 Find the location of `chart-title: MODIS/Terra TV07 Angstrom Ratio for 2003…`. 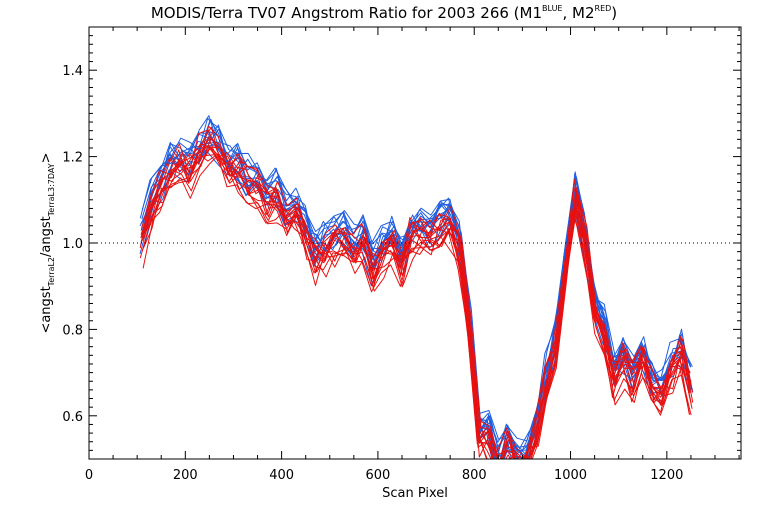

chart-title: MODIS/Terra TV07 Angstrom Ratio for 2003… is located at coordinates (384, 13).